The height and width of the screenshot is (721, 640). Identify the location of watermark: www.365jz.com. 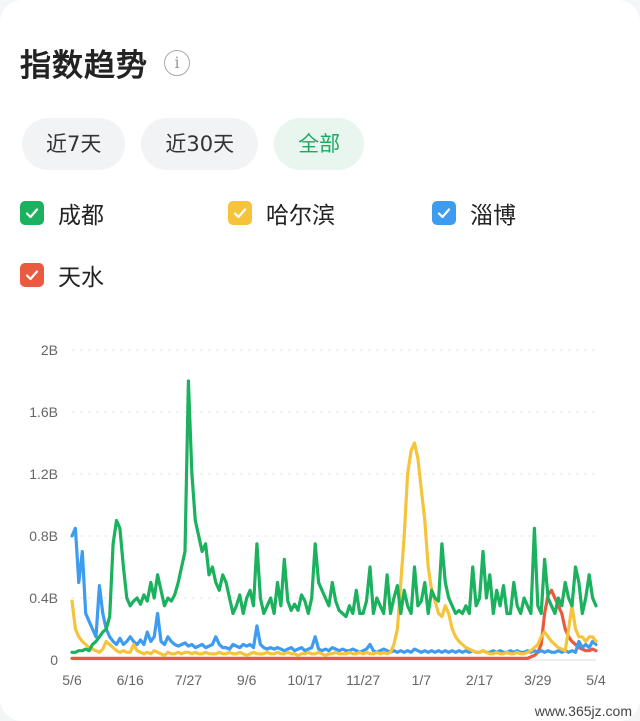
(583, 711).